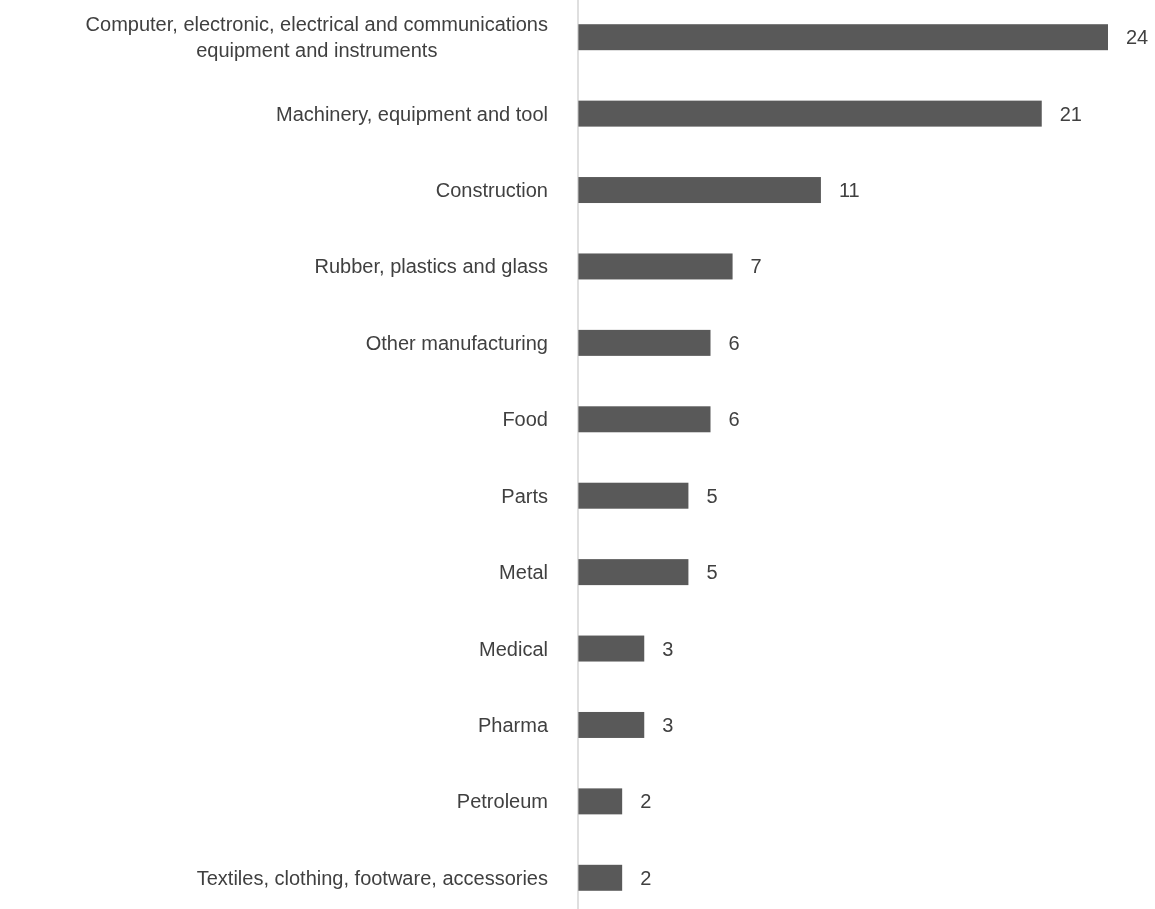 The width and height of the screenshot is (1155, 909). Describe the element at coordinates (431, 266) in the screenshot. I see `y-tick-label: Rubber, plastics and glass` at that location.